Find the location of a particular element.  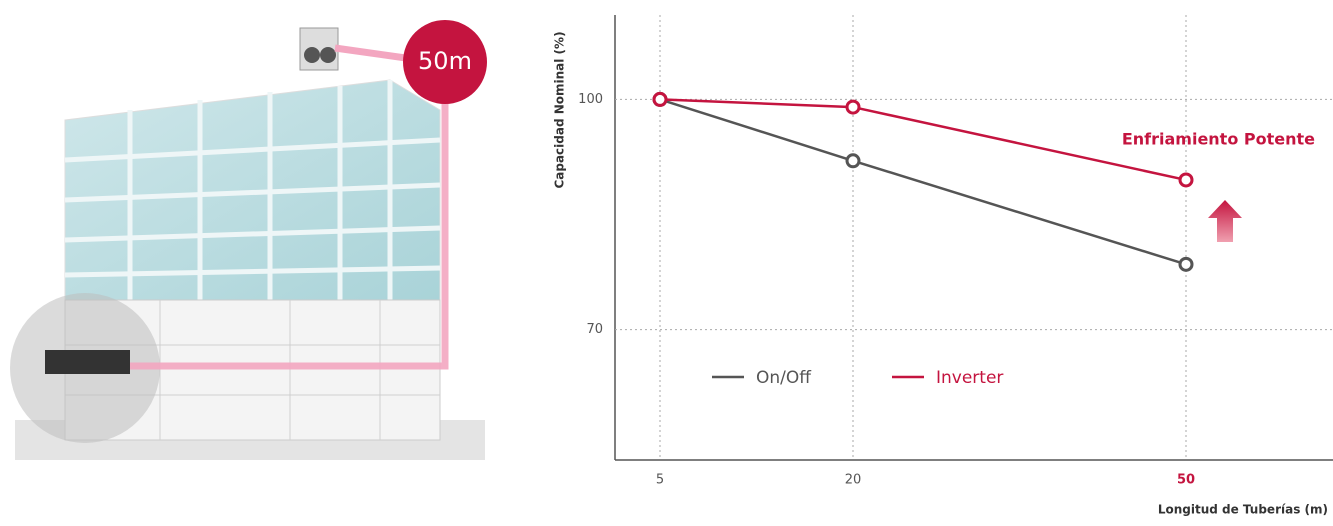

y-tick-label: 100 is located at coordinates (590, 99).